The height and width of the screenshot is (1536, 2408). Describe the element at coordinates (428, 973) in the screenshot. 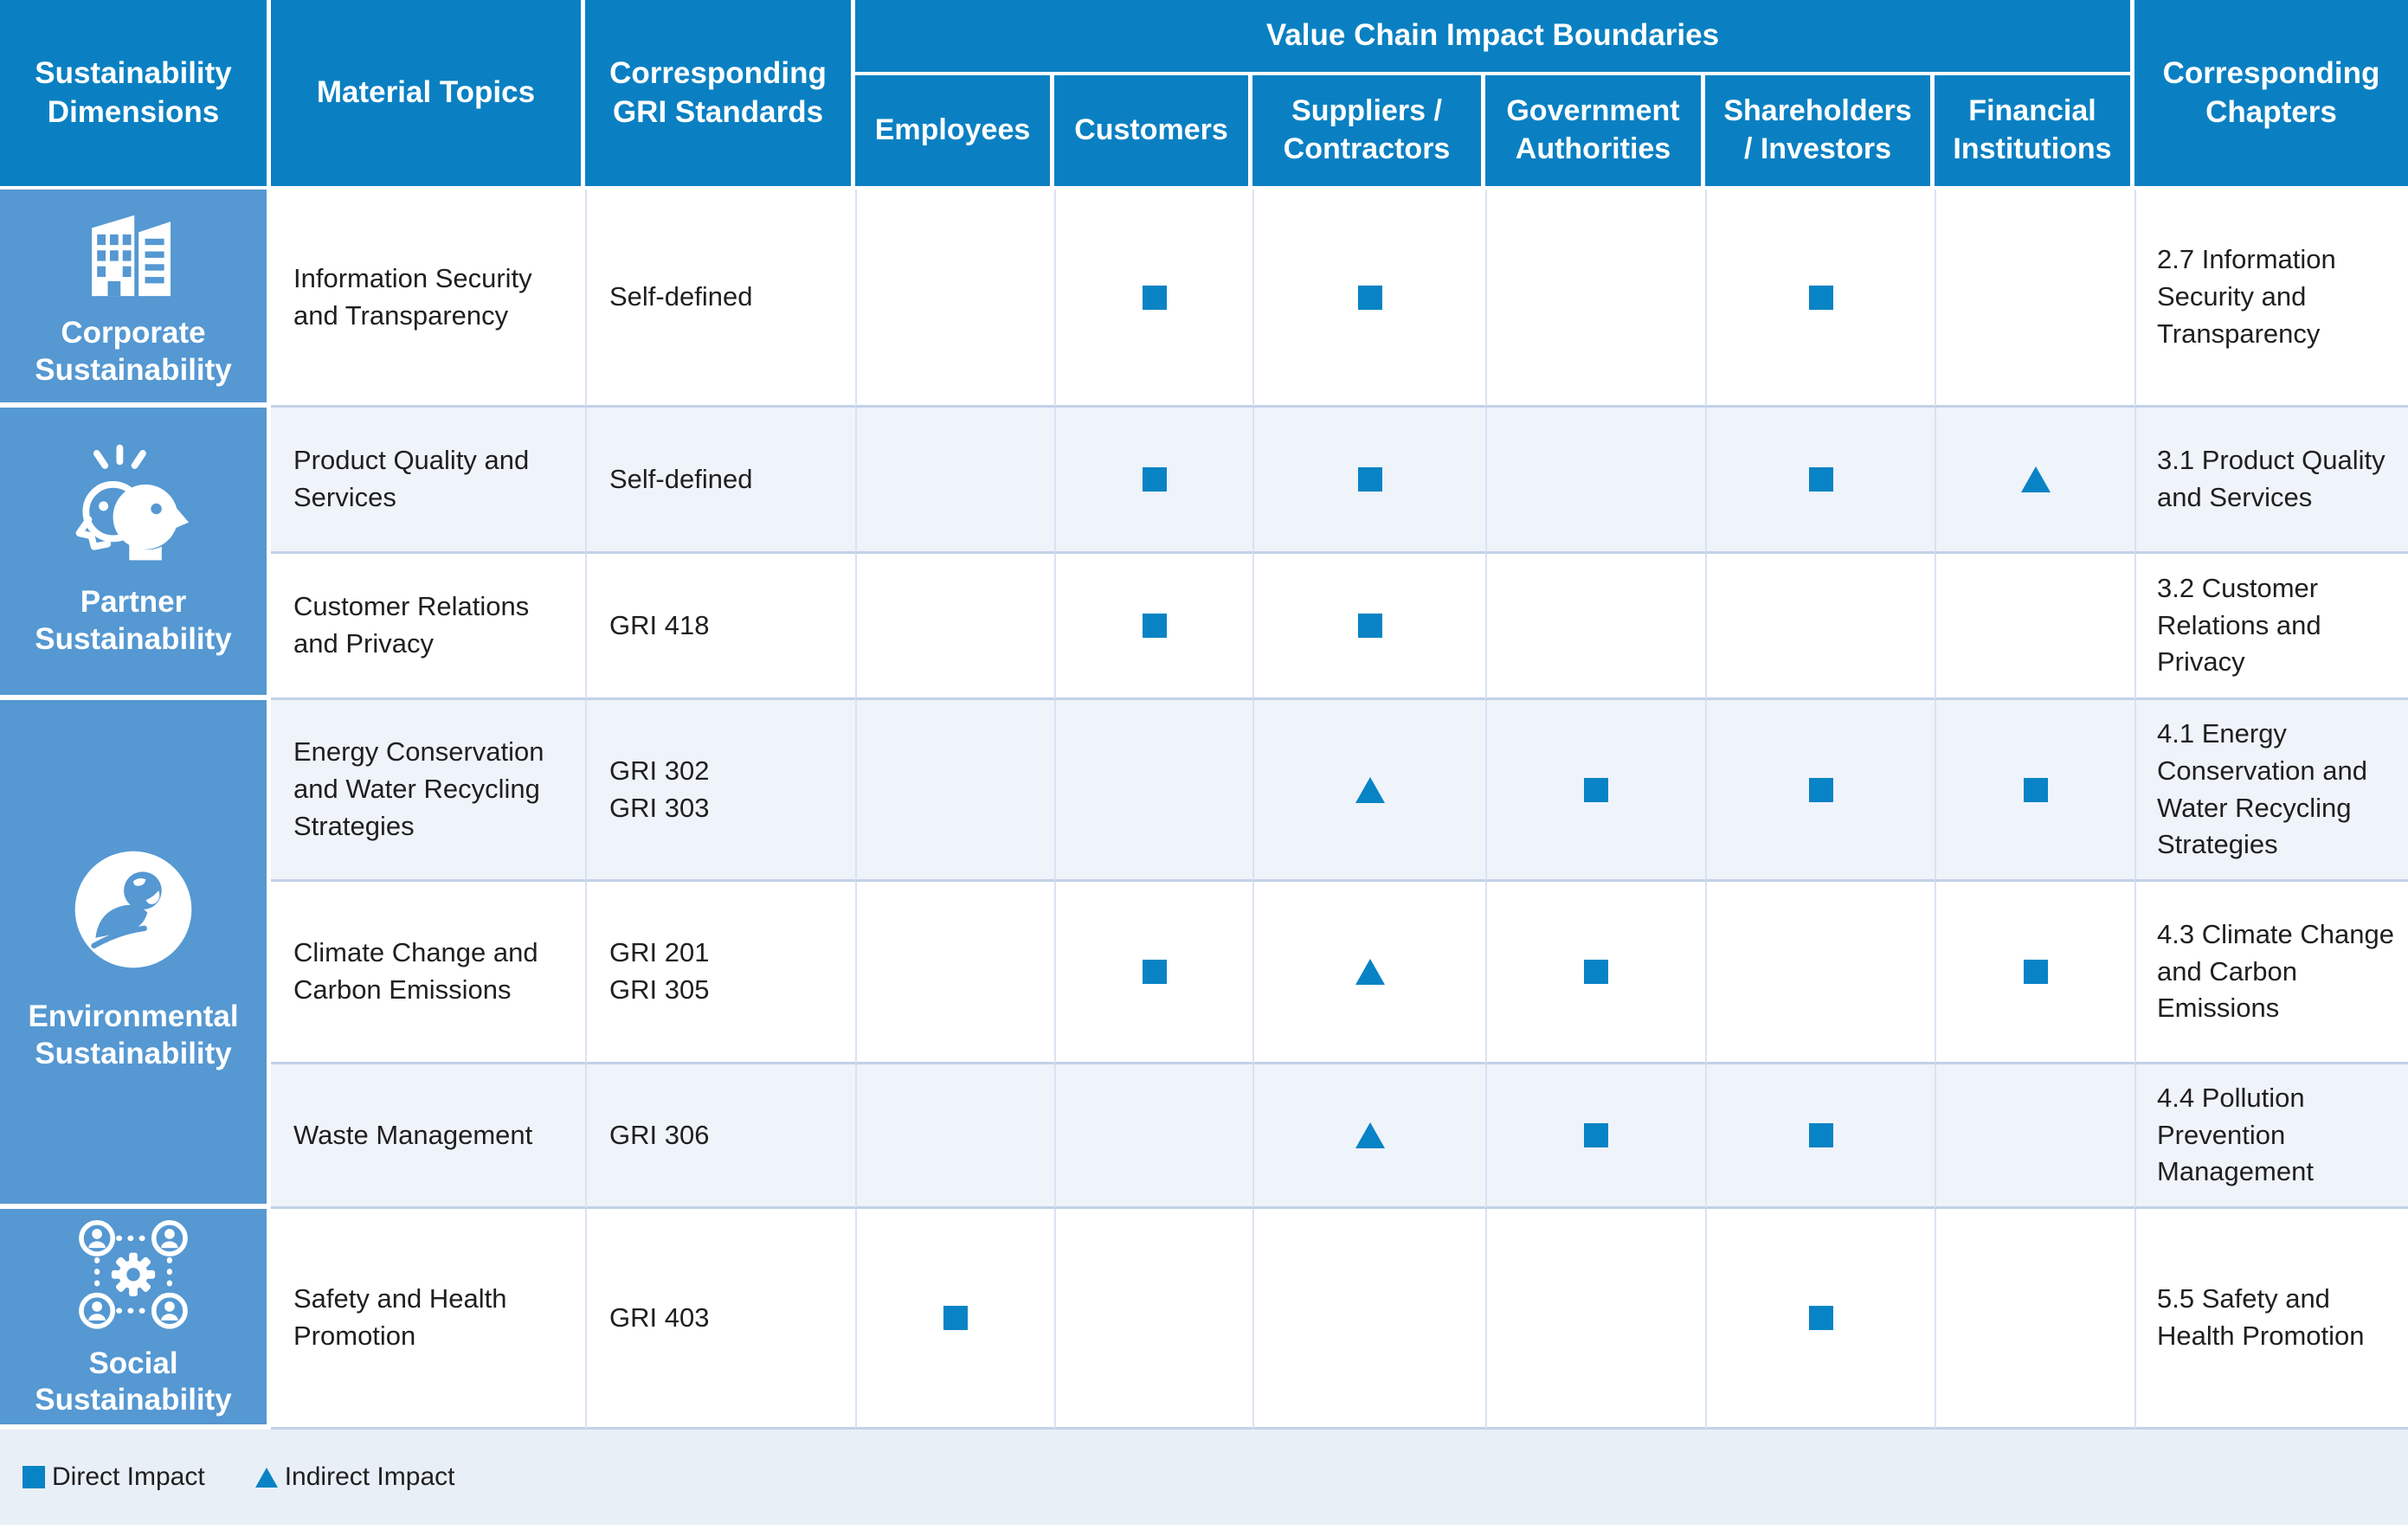

I see `topic-cell: Climate Change and Carbon Emissions` at that location.